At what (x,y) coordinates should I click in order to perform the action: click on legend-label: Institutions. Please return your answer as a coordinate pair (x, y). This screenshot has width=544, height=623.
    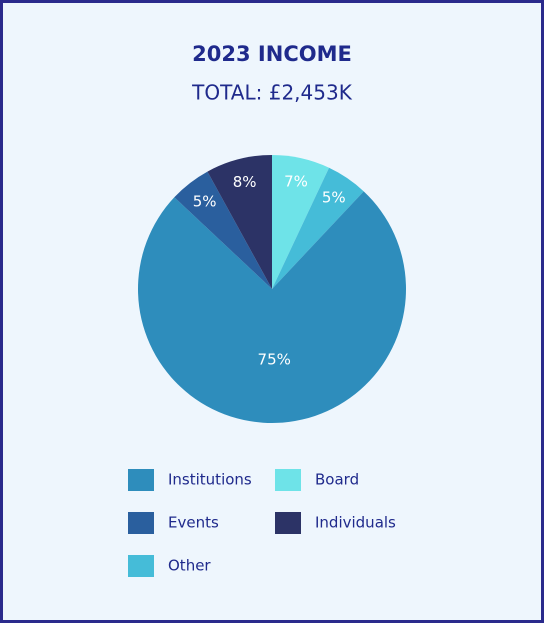
    Looking at the image, I should click on (210, 480).